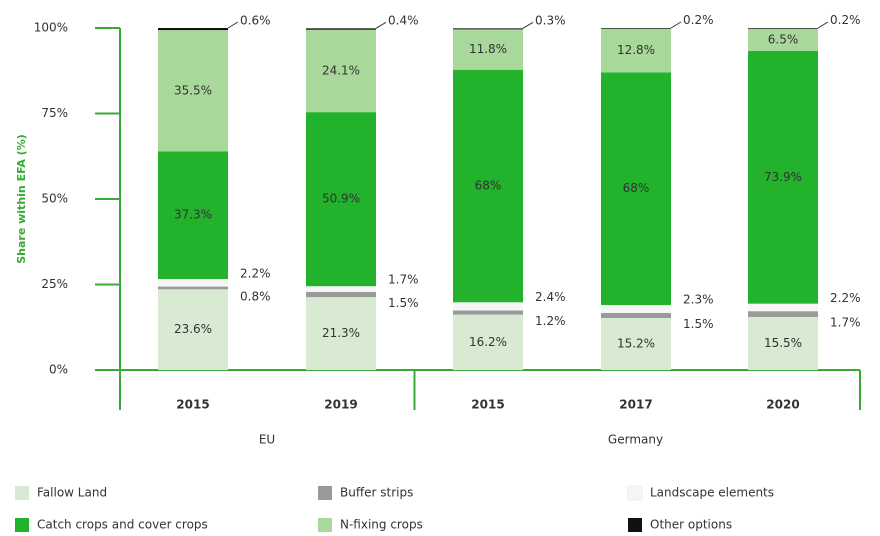 The width and height of the screenshot is (880, 536). I want to click on value-label: 2.3%, so click(698, 299).